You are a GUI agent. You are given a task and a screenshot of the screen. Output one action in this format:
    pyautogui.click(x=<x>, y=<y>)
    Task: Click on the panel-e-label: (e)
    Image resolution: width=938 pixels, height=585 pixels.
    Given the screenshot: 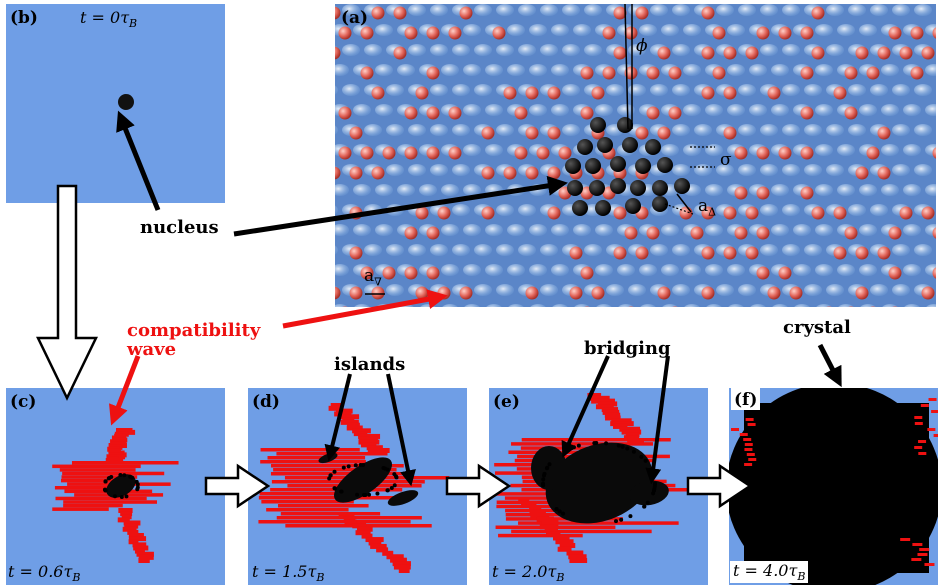 What is the action you would take?
    pyautogui.click(x=506, y=402)
    